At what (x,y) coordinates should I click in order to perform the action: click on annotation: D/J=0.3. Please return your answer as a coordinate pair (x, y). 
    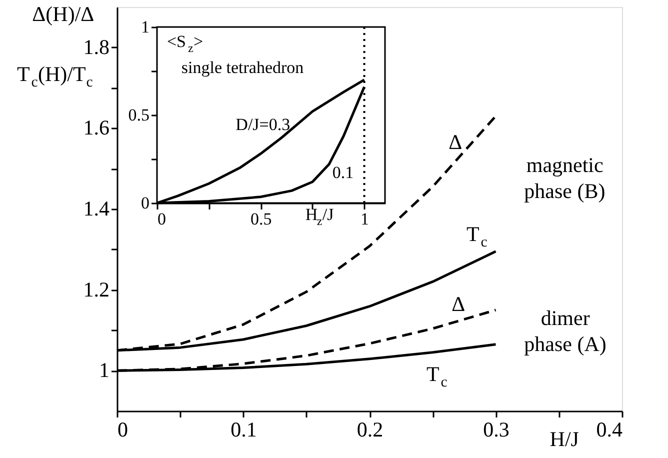
    Looking at the image, I should click on (263, 124).